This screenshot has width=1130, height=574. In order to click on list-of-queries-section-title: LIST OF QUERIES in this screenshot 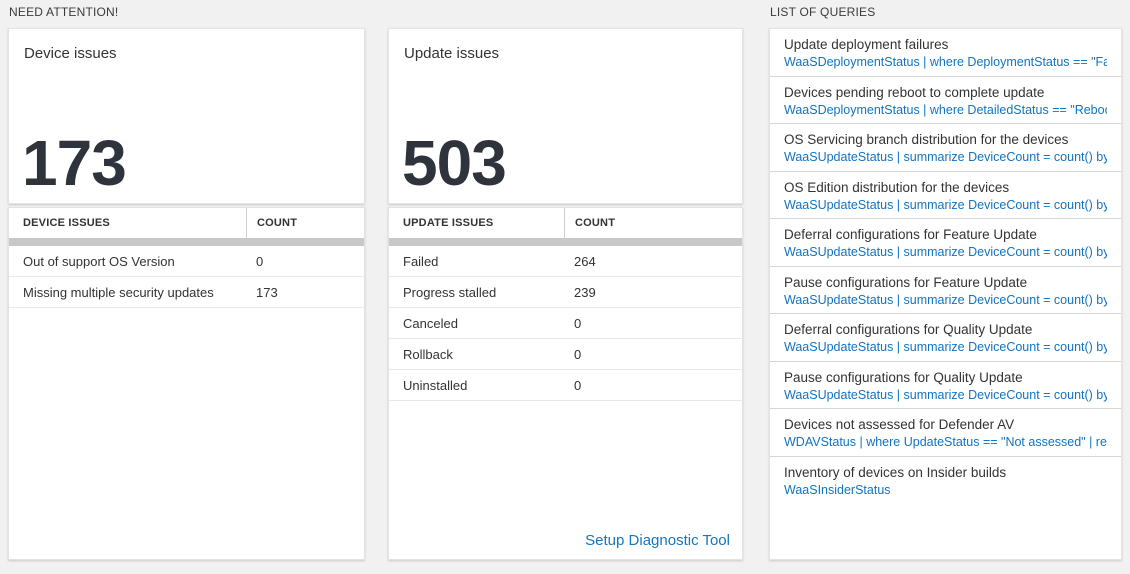, I will do `click(823, 12)`.